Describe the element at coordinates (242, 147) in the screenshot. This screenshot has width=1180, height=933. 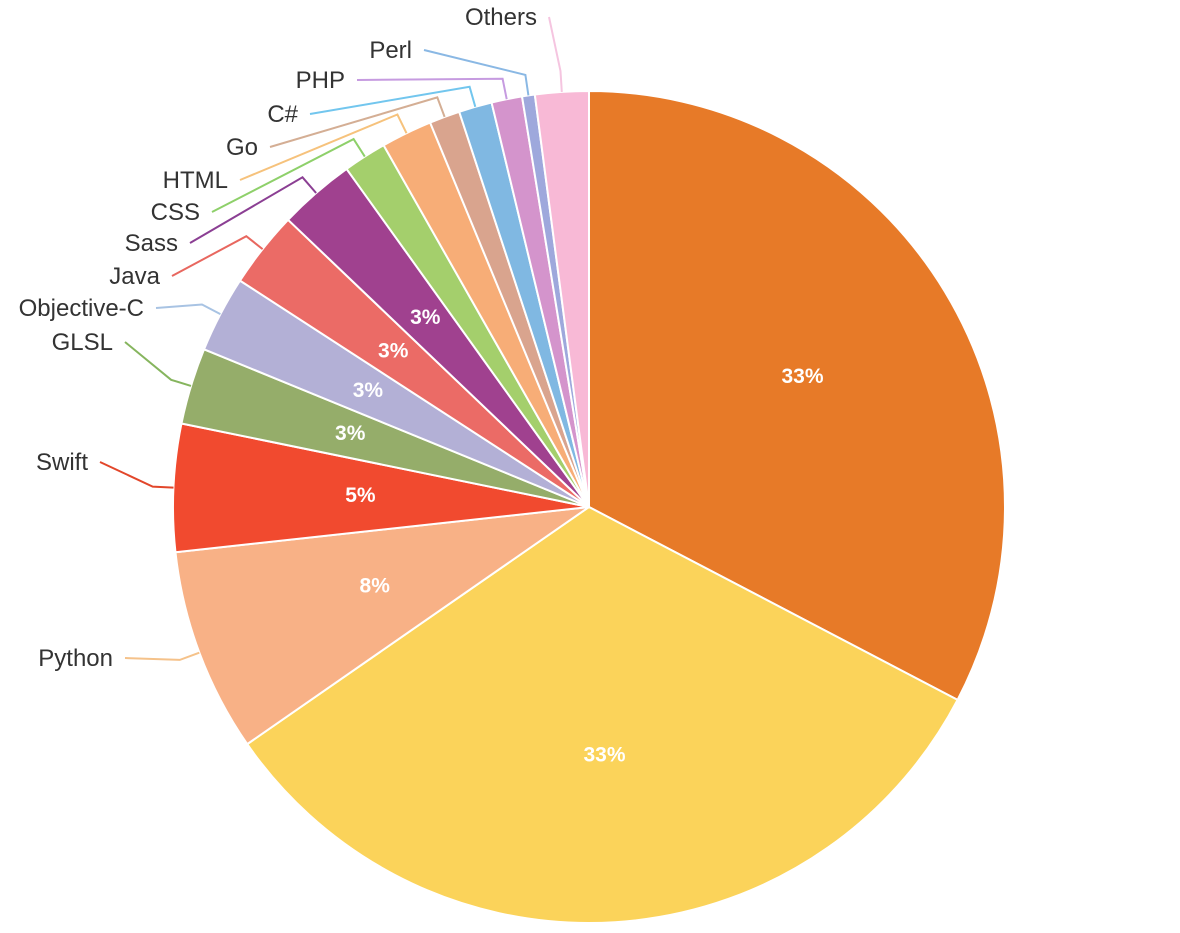
I see `category-label: Go` at that location.